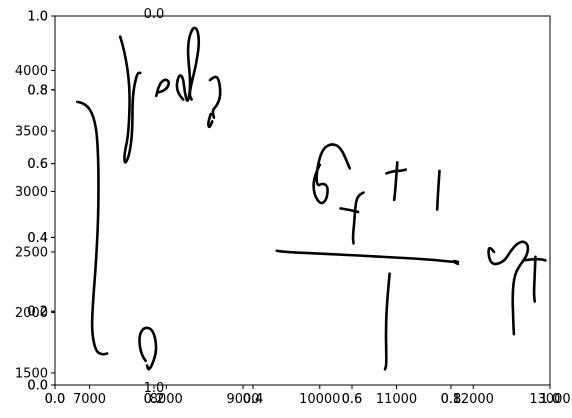  What do you see at coordinates (154, 14) in the screenshot?
I see `stray-tick-label: 0.0` at bounding box center [154, 14].